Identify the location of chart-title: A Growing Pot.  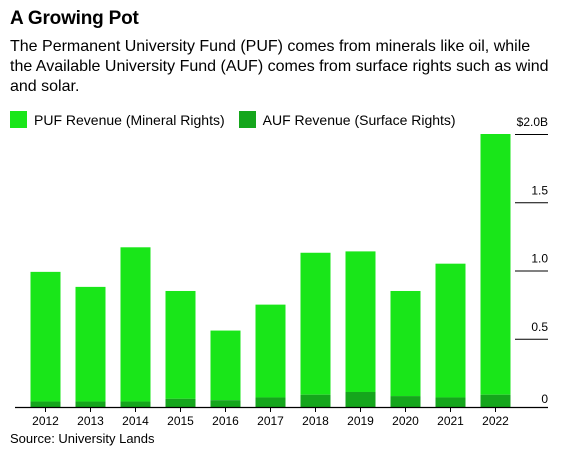
(74, 18).